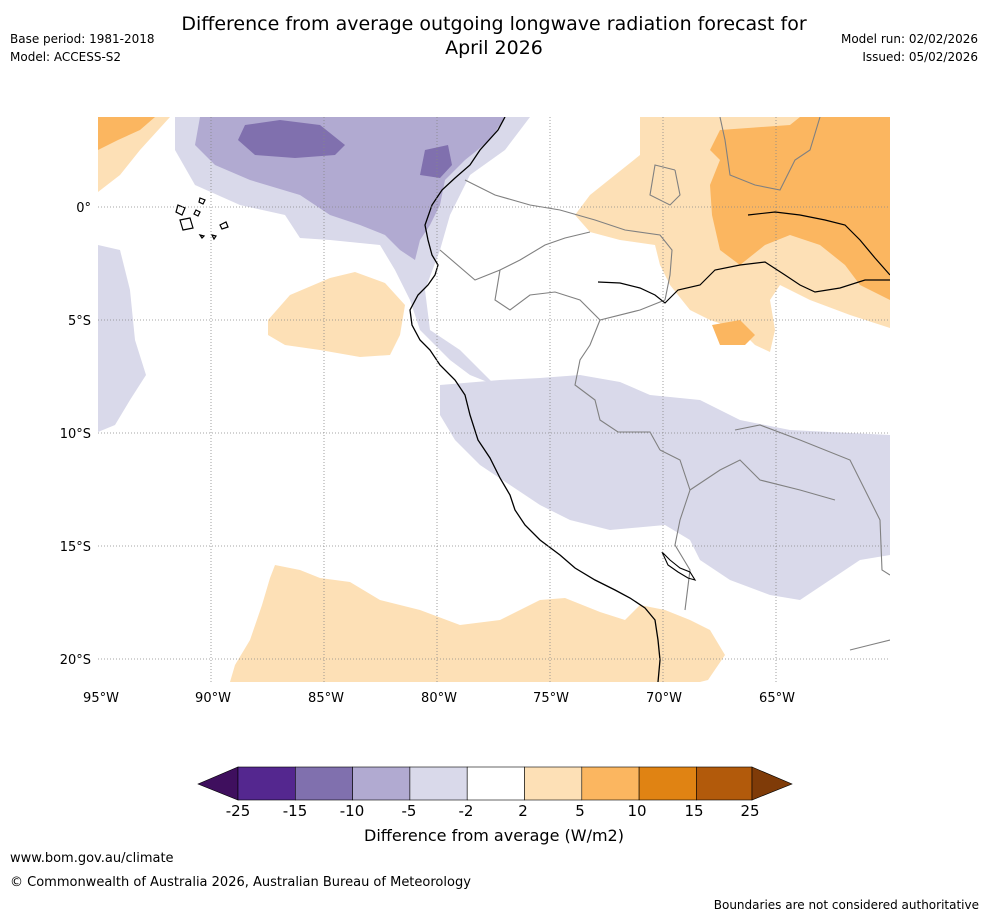 The width and height of the screenshot is (988, 919). Describe the element at coordinates (772, 783) in the screenshot. I see `colorbar-extend-high` at that location.